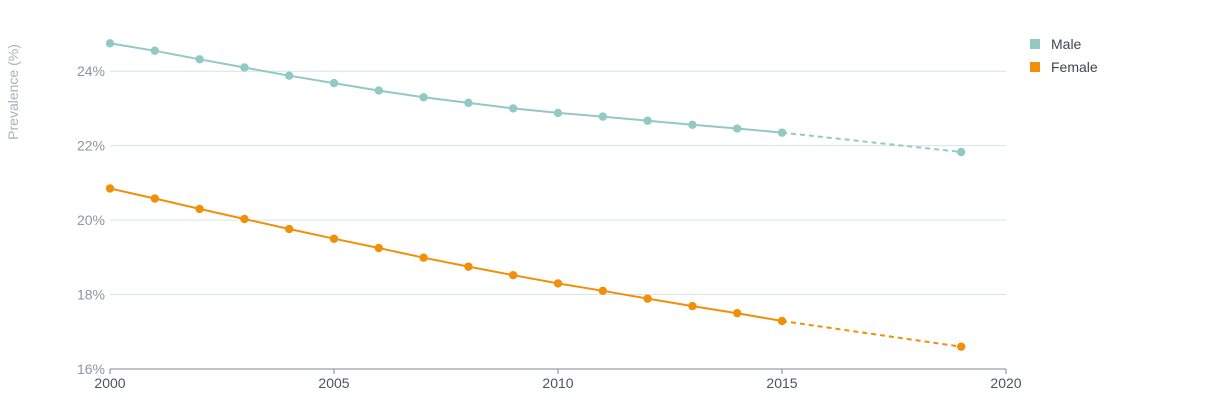 This screenshot has width=1230, height=403. Describe the element at coordinates (91, 220) in the screenshot. I see `y-tick-label: 20%` at that location.